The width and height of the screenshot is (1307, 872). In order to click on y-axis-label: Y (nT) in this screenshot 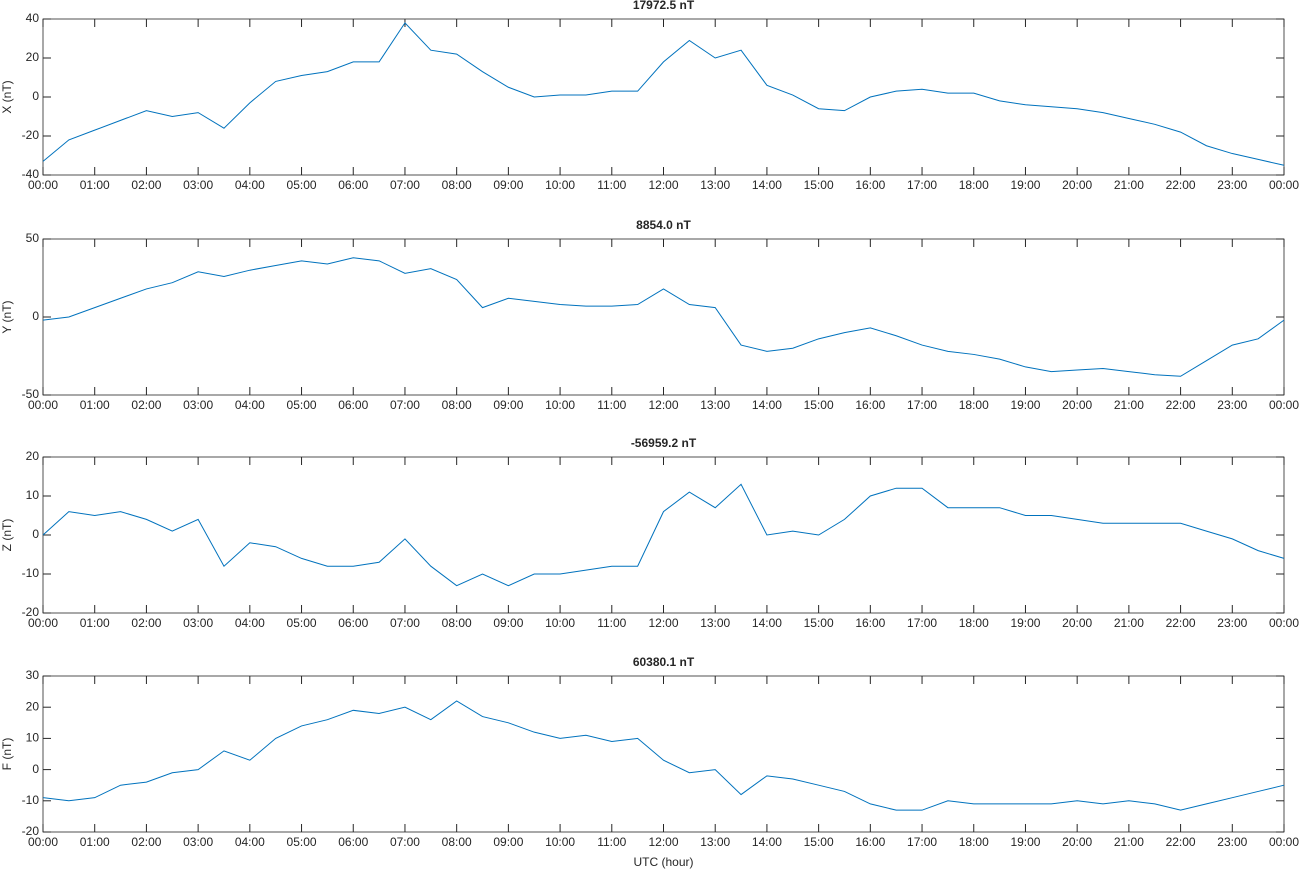, I will do `click(7, 316)`.